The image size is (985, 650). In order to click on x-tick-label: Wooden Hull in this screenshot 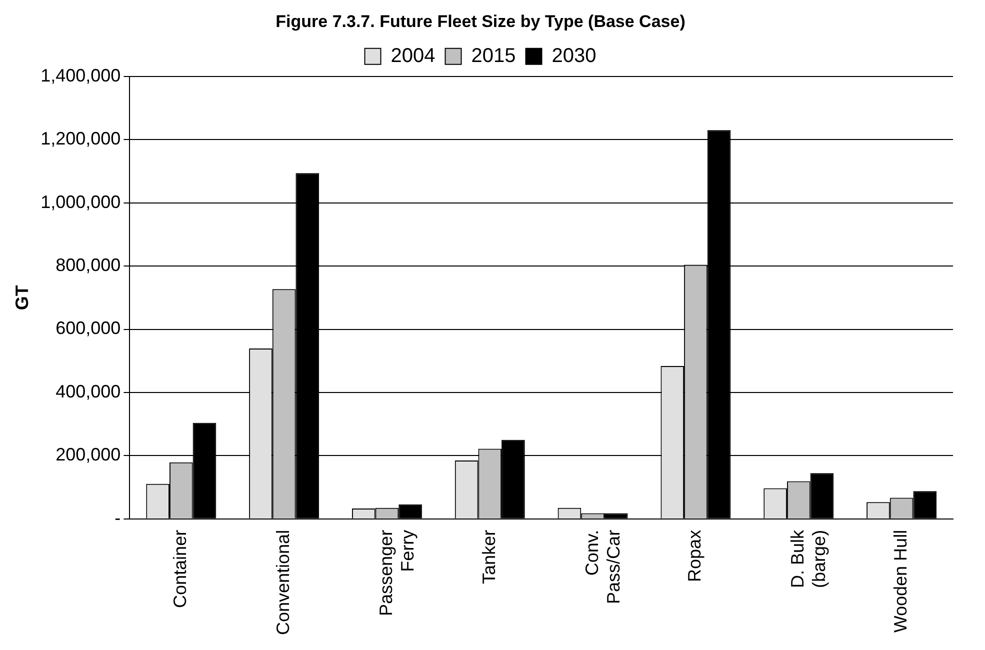, I will do `click(900, 581)`.